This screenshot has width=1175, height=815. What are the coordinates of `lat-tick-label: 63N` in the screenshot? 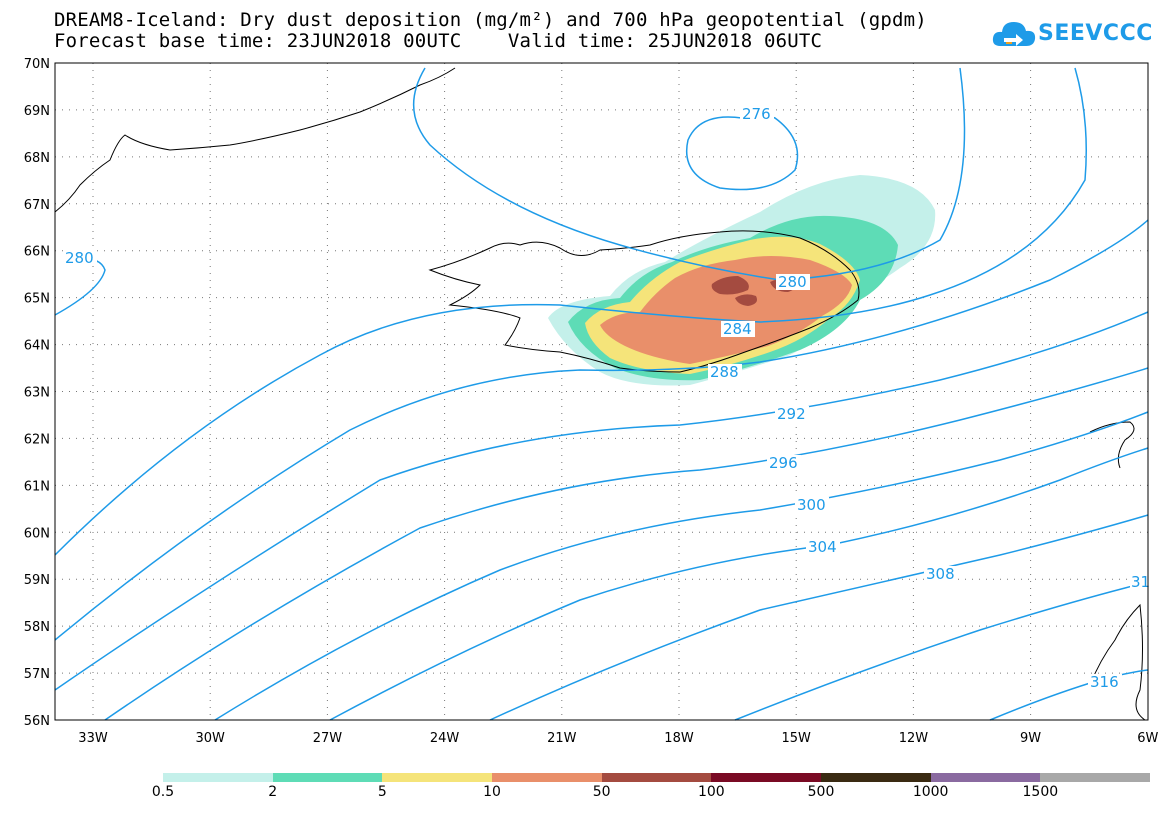 It's located at (37, 393).